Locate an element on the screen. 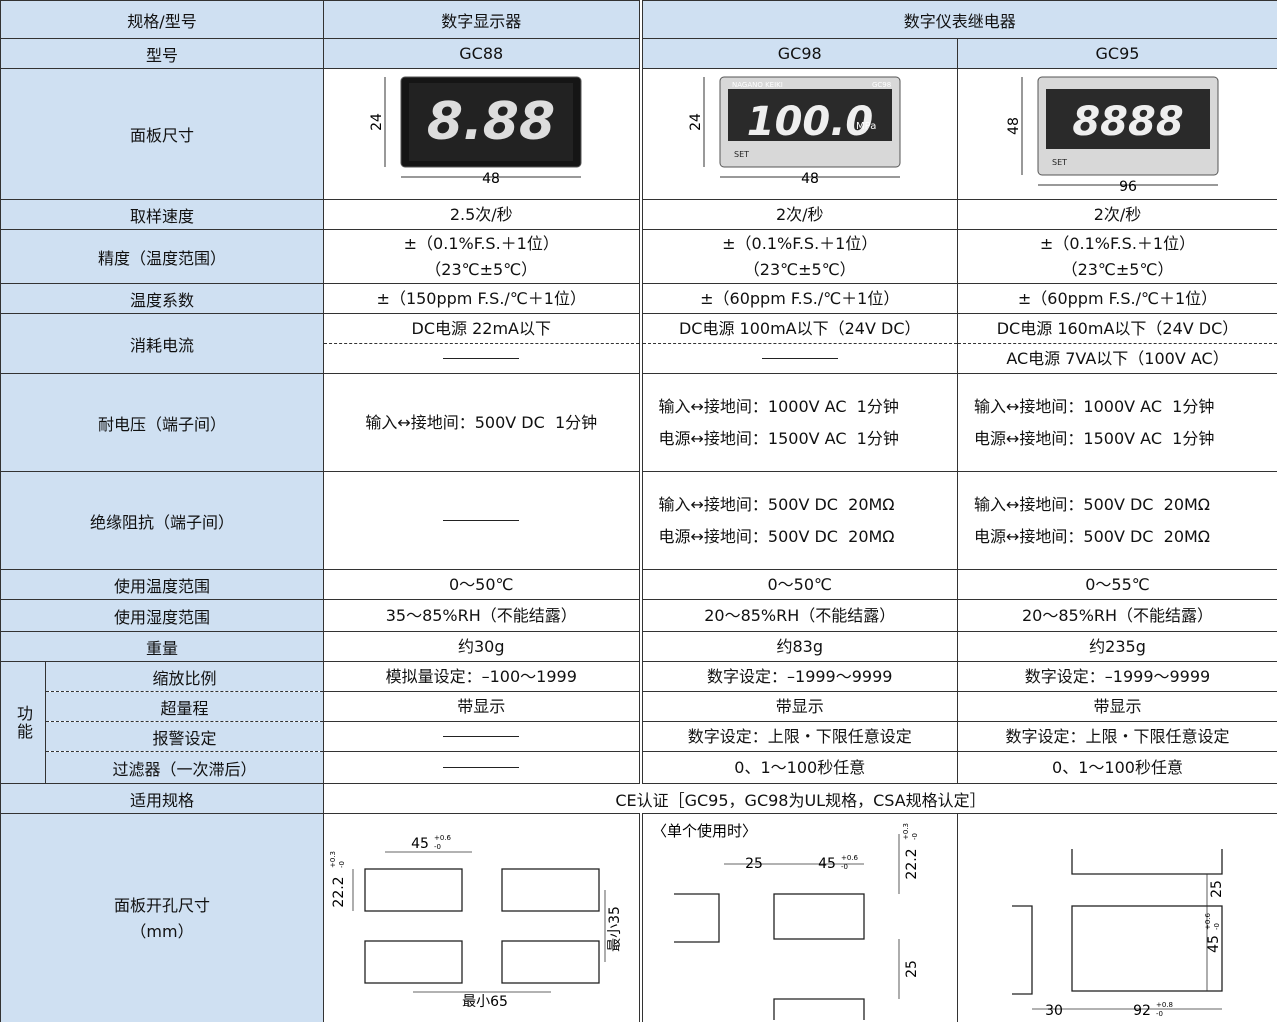  cell-text: DC电源 160mA以下（24V DC） is located at coordinates (1117, 328).